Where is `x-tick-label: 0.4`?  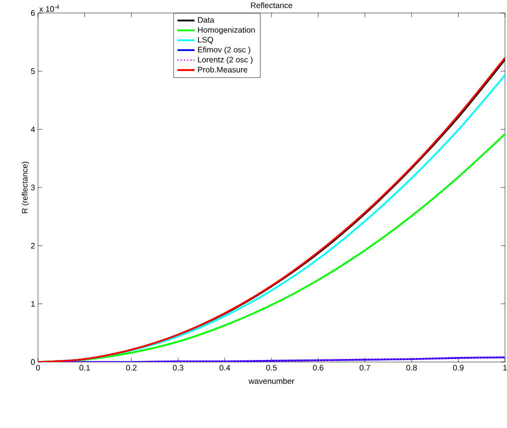
x-tick-label: 0.4 is located at coordinates (225, 367).